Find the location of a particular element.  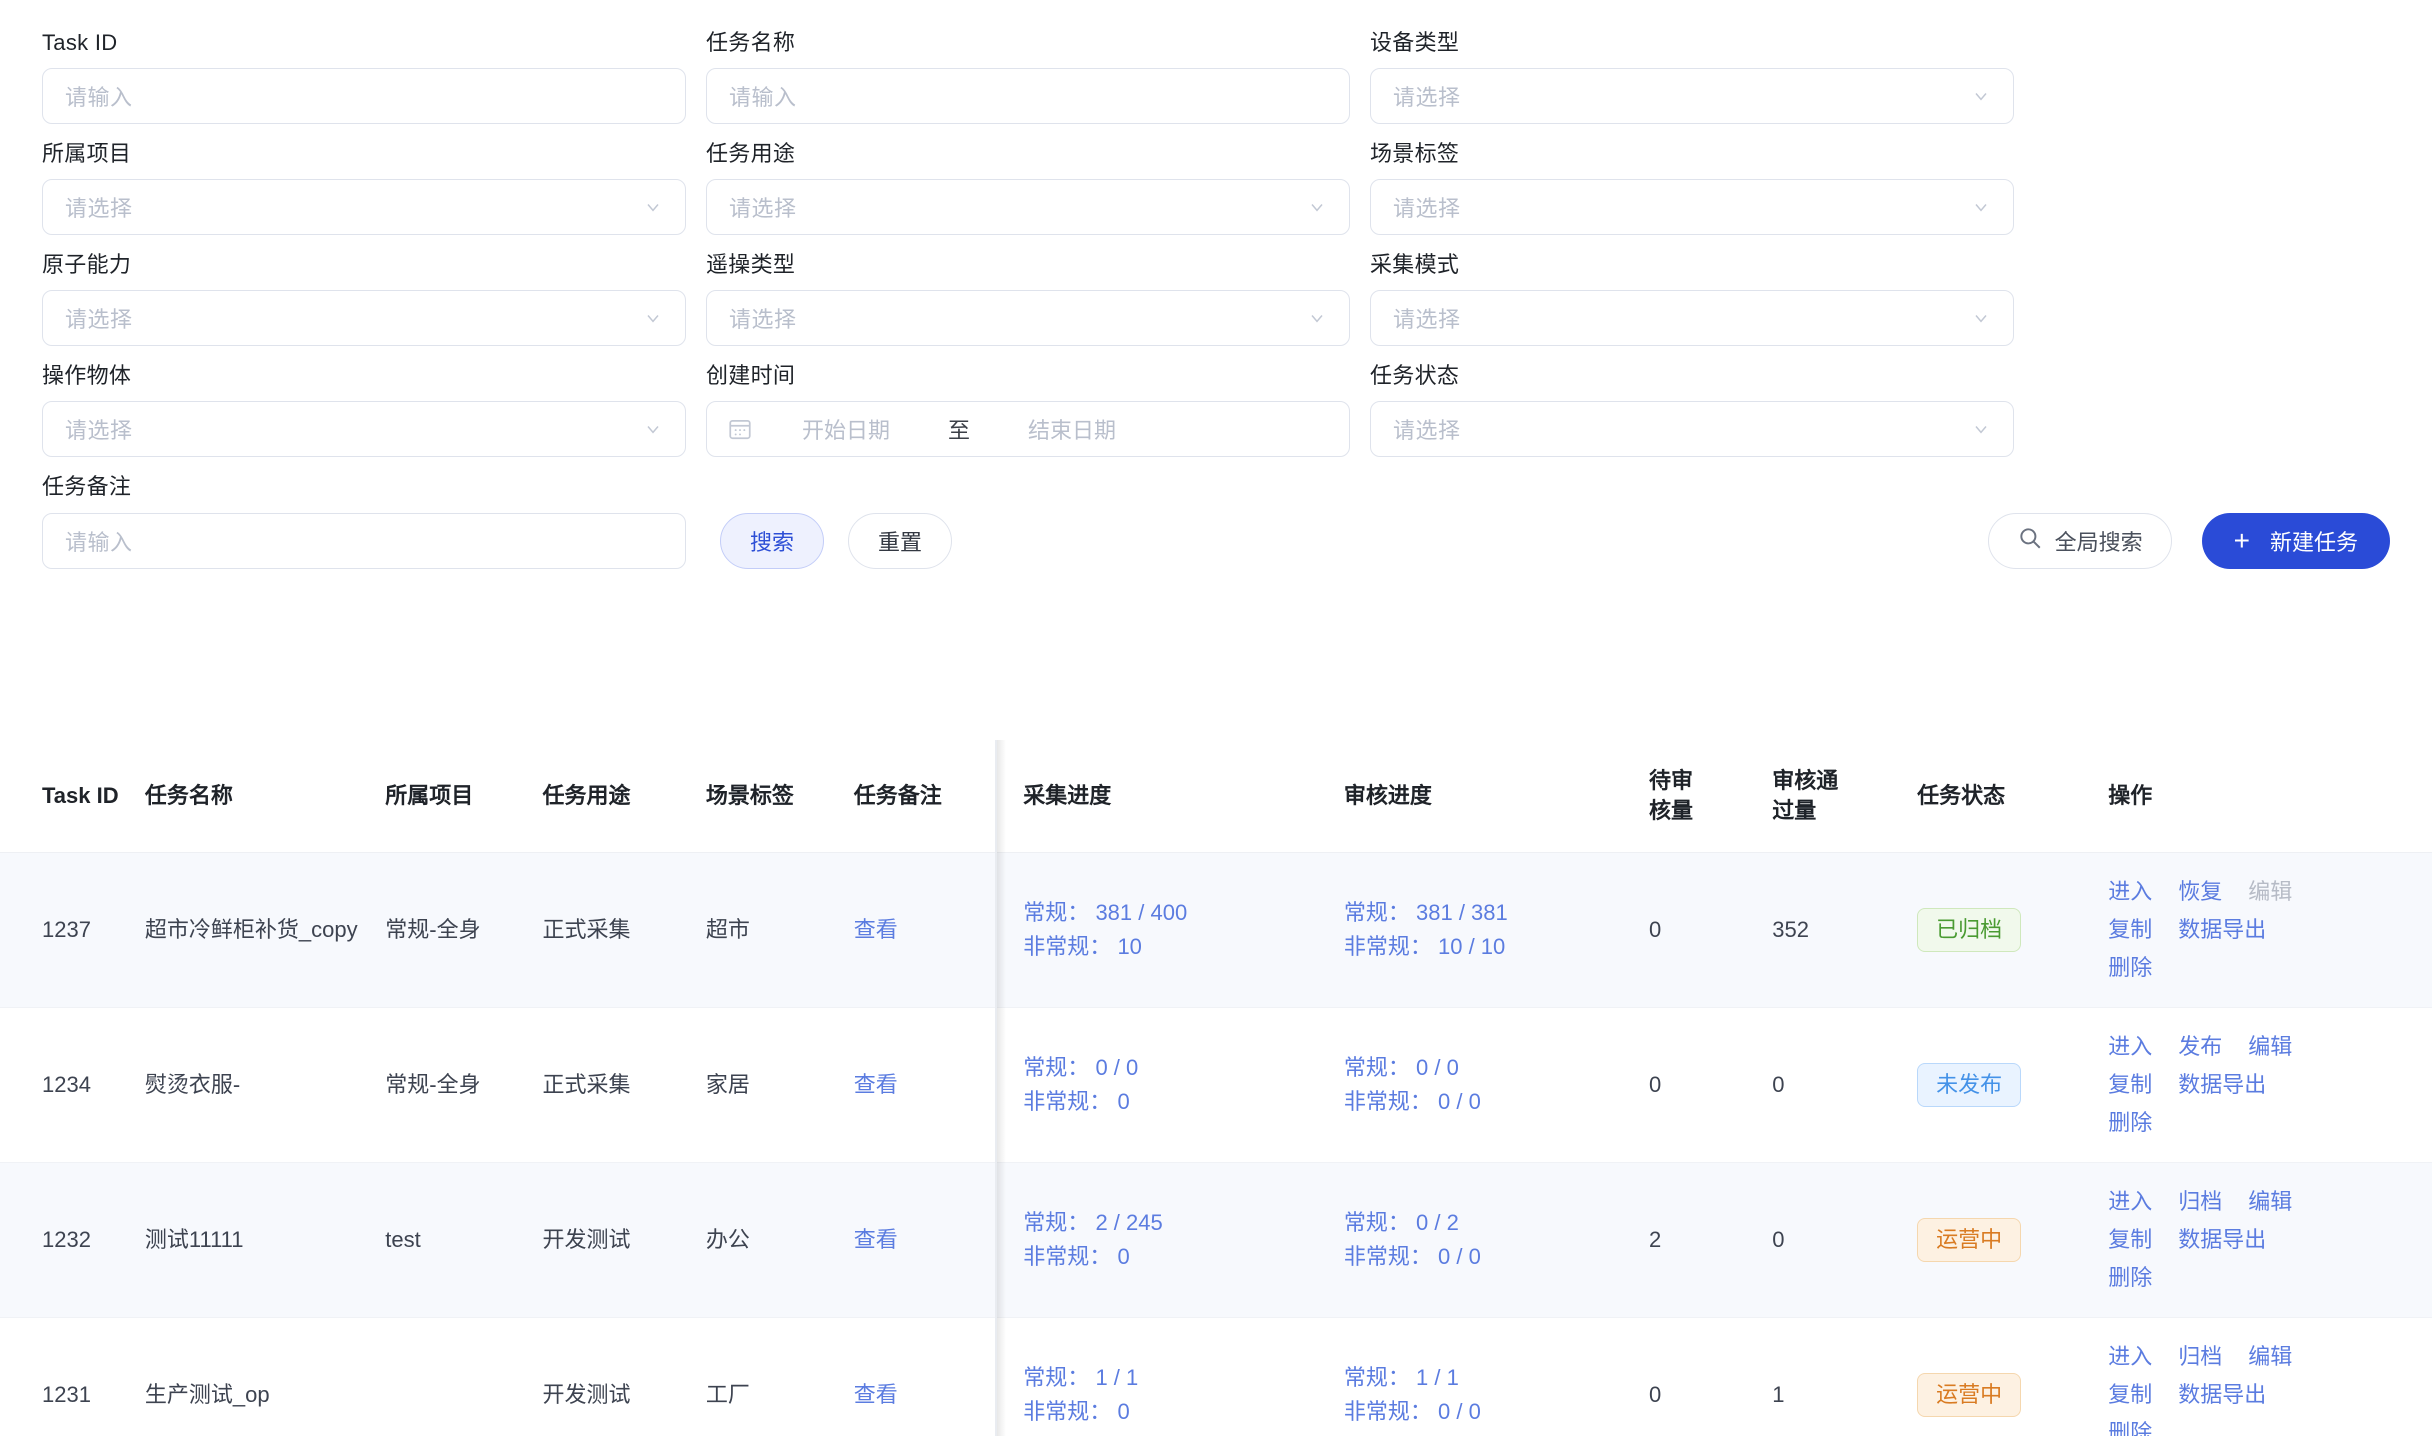

cell-usage: 正式采集 is located at coordinates (624, 1085).